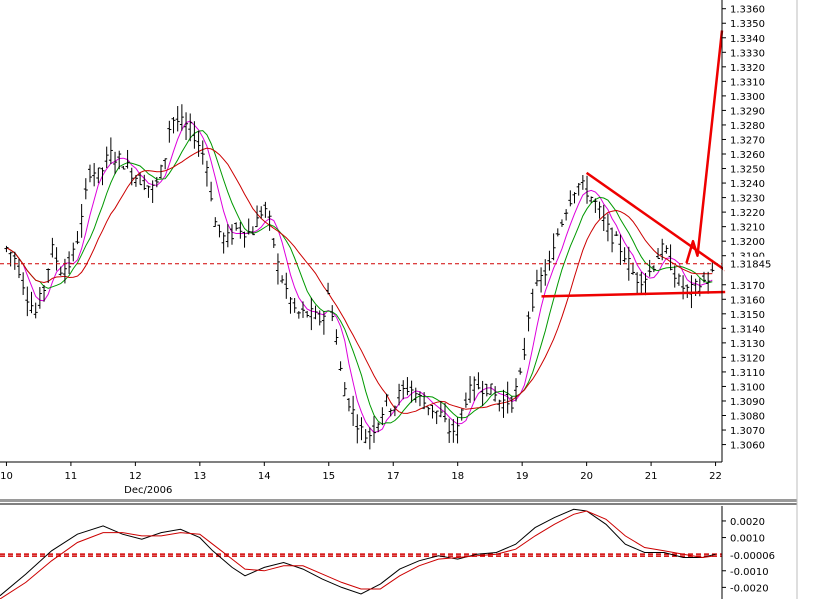  I want to click on time-tick-label: 17, so click(393, 476).